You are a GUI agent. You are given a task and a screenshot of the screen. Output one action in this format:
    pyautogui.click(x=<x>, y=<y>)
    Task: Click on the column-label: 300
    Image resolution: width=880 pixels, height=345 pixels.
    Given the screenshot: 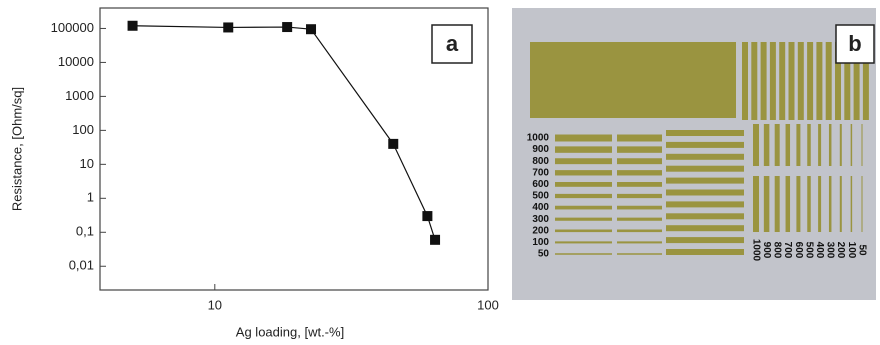 What is the action you would take?
    pyautogui.click(x=830, y=250)
    